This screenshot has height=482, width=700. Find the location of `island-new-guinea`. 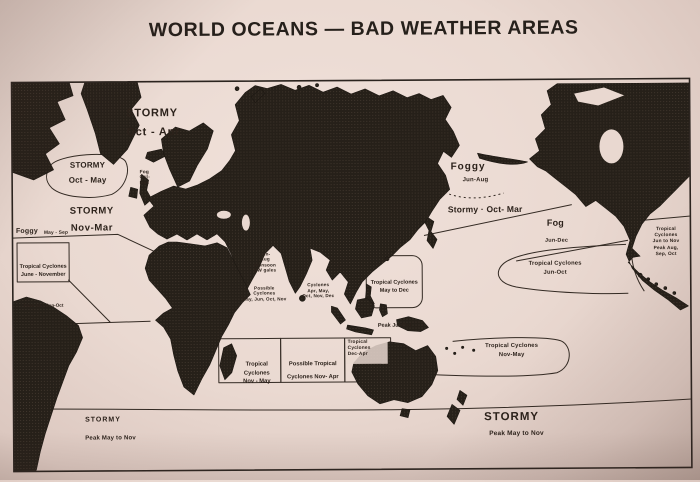

island-new-guinea is located at coordinates (412, 324).